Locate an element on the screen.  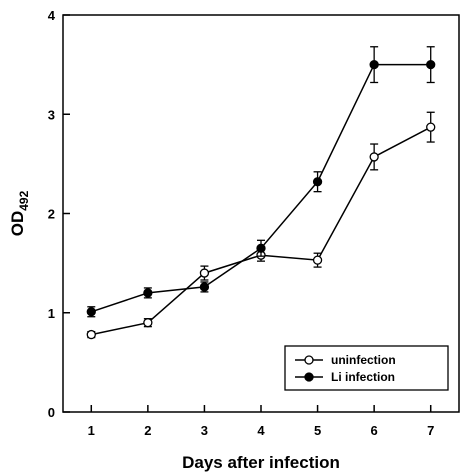
x-tick-label: 1 is located at coordinates (91, 430).